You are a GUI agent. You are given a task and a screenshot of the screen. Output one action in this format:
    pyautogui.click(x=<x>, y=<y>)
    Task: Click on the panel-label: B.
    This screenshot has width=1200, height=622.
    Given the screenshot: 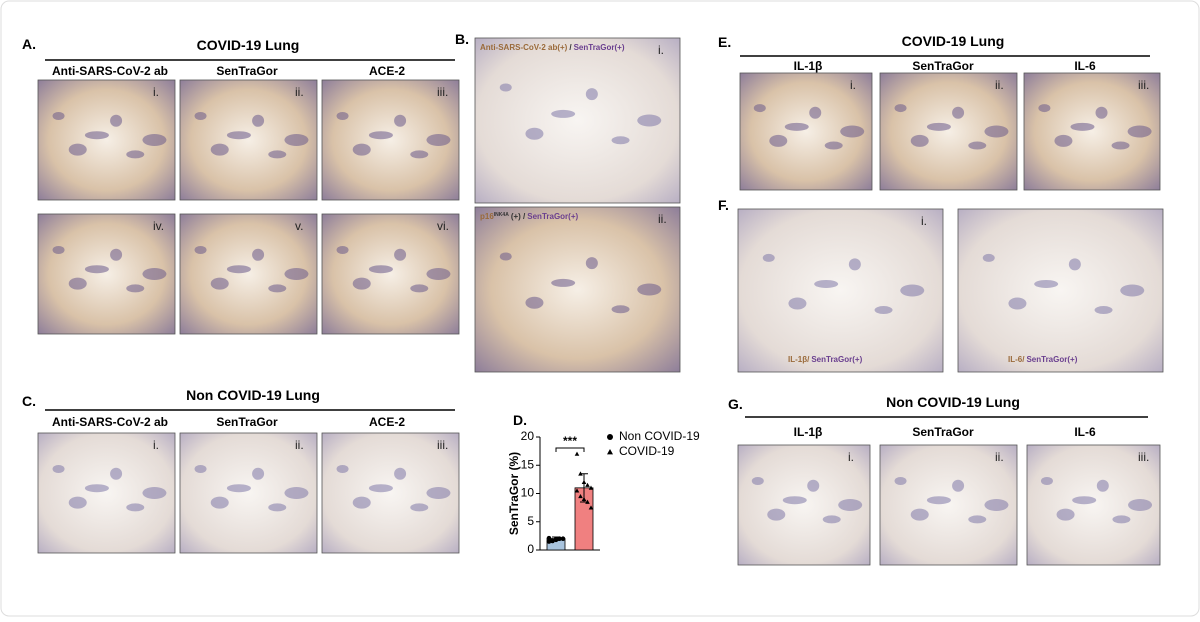 What is the action you would take?
    pyautogui.click(x=462, y=39)
    